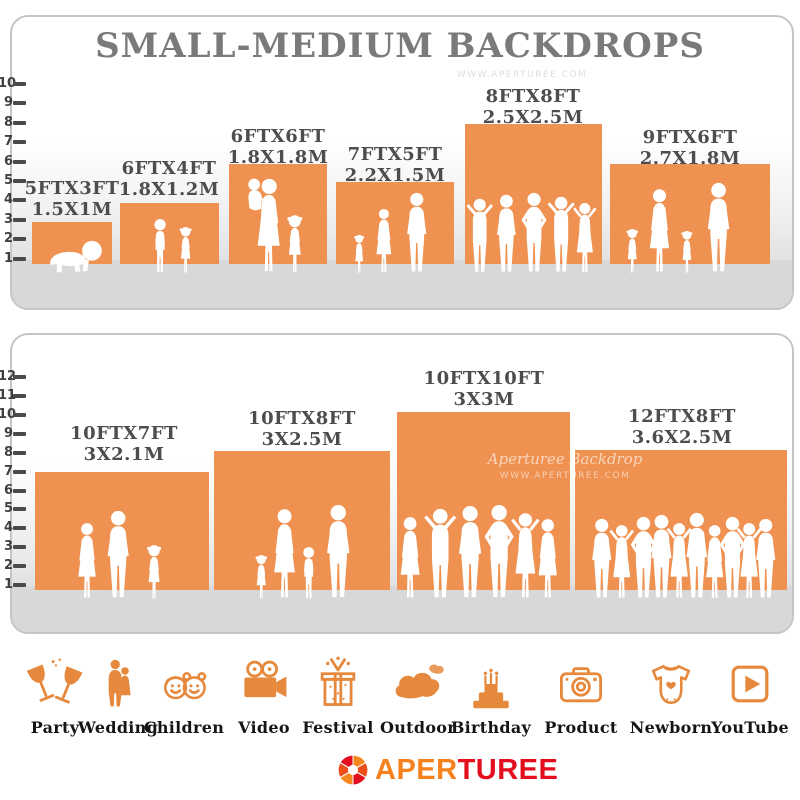 This screenshot has height=800, width=800. What do you see at coordinates (446, 770) in the screenshot?
I see `brand-logo: APER TUREE` at bounding box center [446, 770].